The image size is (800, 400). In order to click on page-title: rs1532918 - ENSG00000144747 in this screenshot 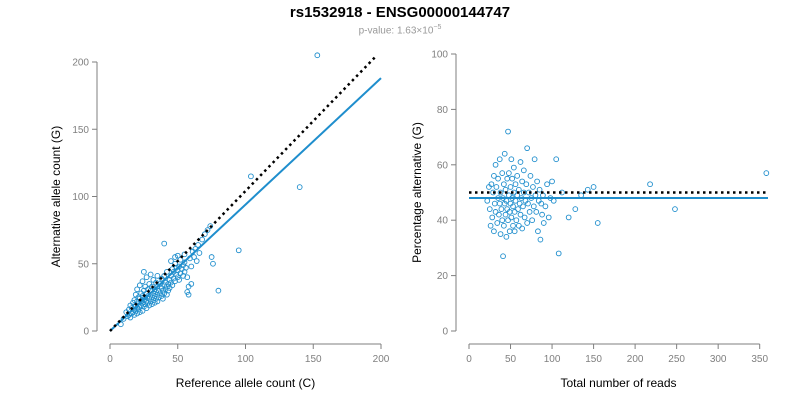, I will do `click(400, 12)`.